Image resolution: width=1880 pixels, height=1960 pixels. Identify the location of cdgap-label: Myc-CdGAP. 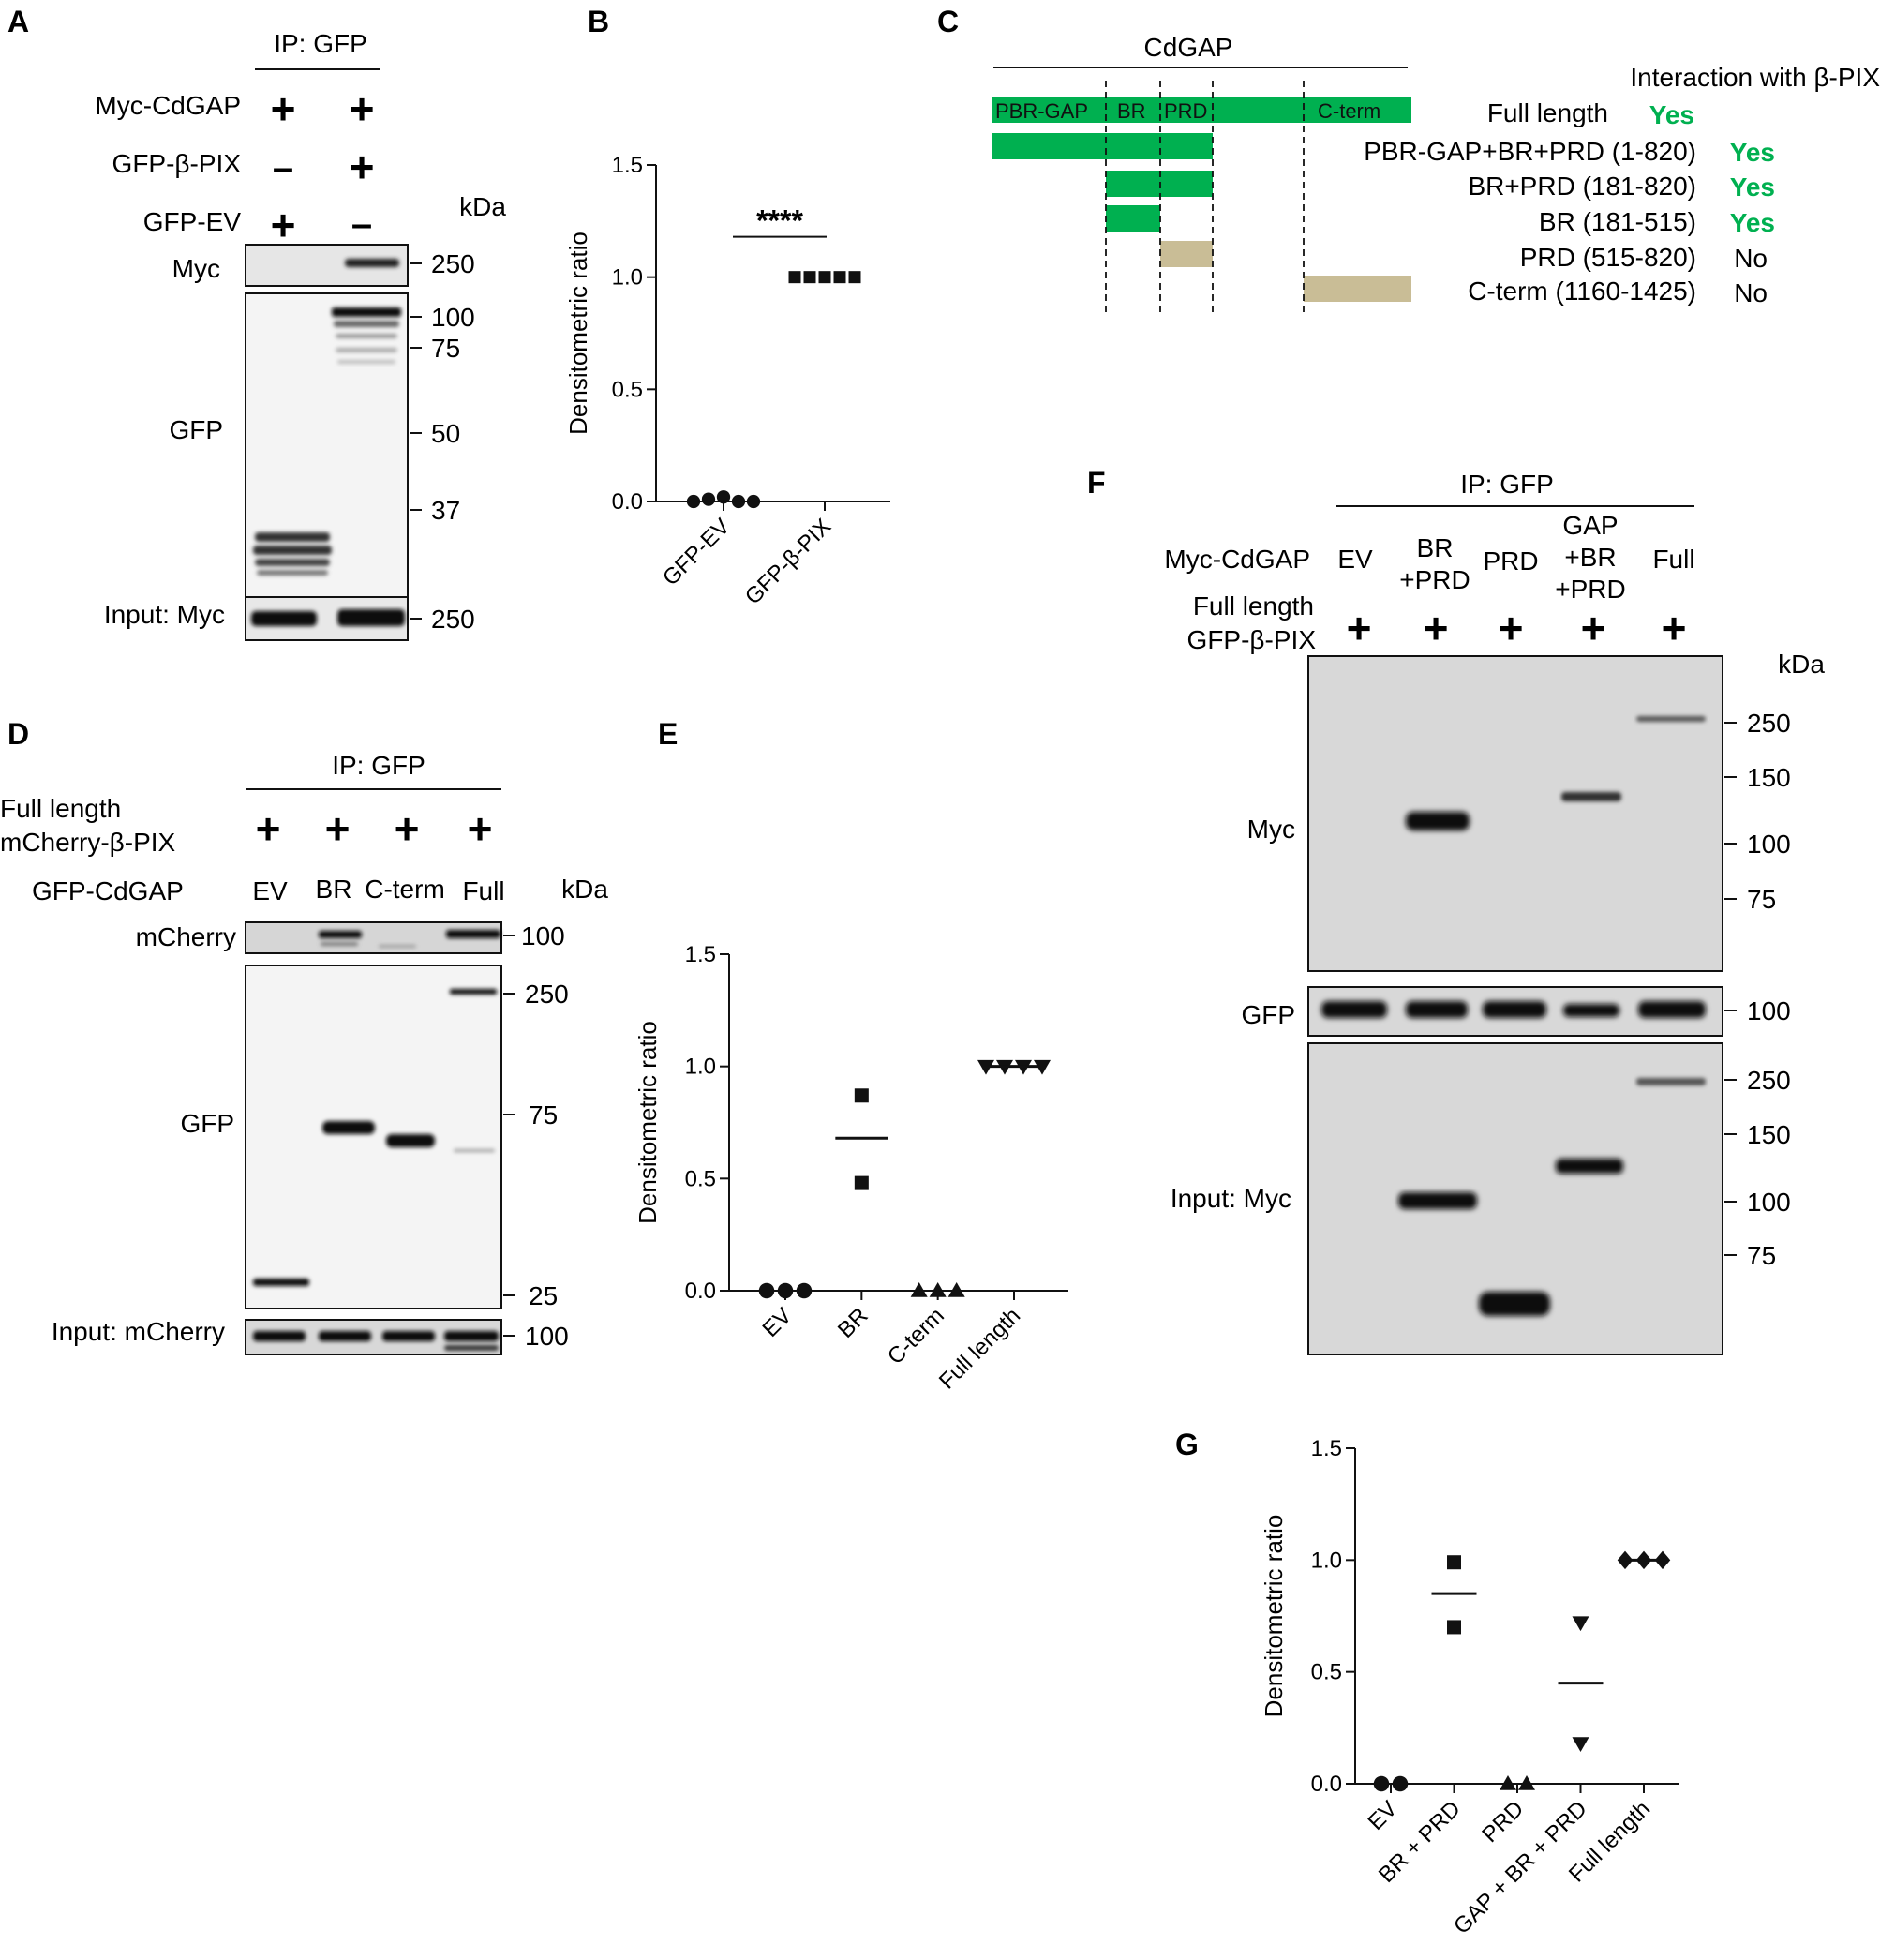
(1237, 559).